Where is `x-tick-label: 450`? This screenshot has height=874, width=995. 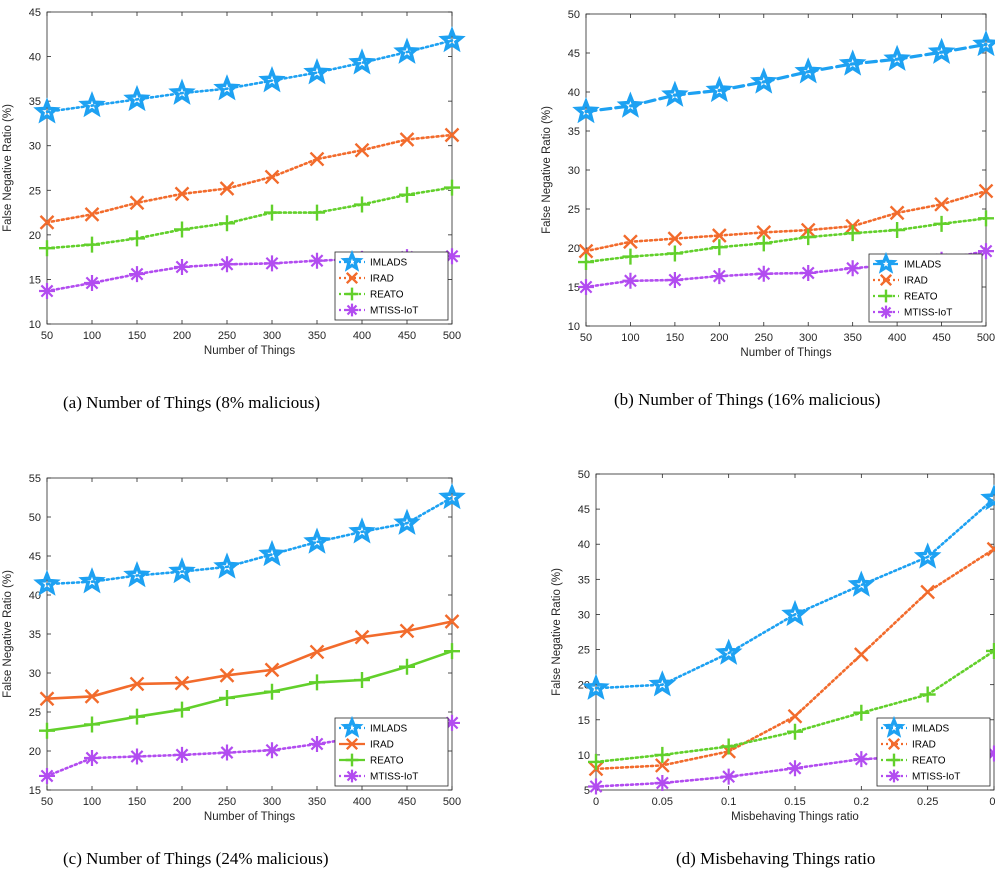
x-tick-label: 450 is located at coordinates (407, 802).